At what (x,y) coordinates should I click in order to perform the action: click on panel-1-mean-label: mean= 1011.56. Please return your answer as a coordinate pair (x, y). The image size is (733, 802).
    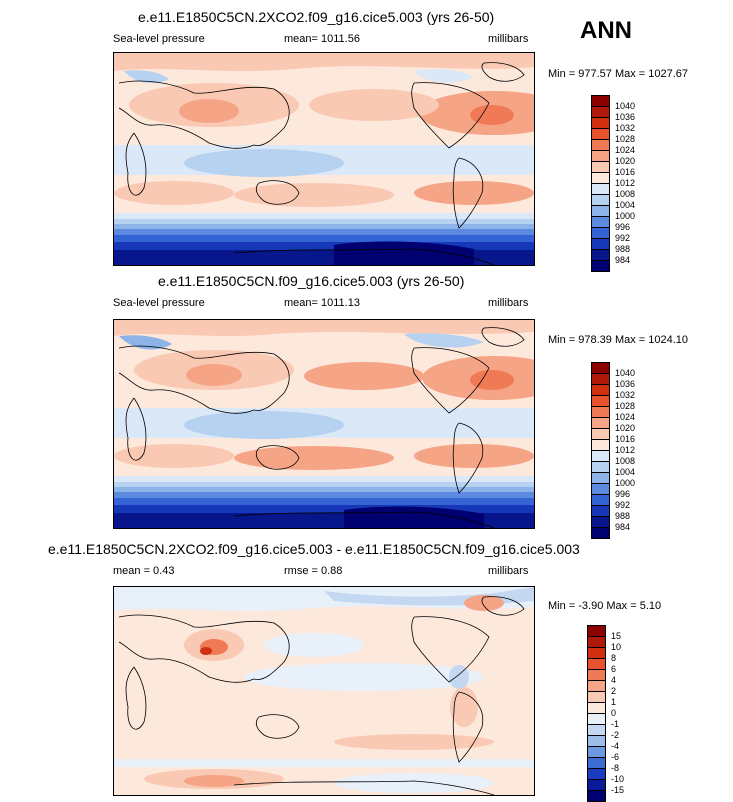
    Looking at the image, I should click on (322, 39).